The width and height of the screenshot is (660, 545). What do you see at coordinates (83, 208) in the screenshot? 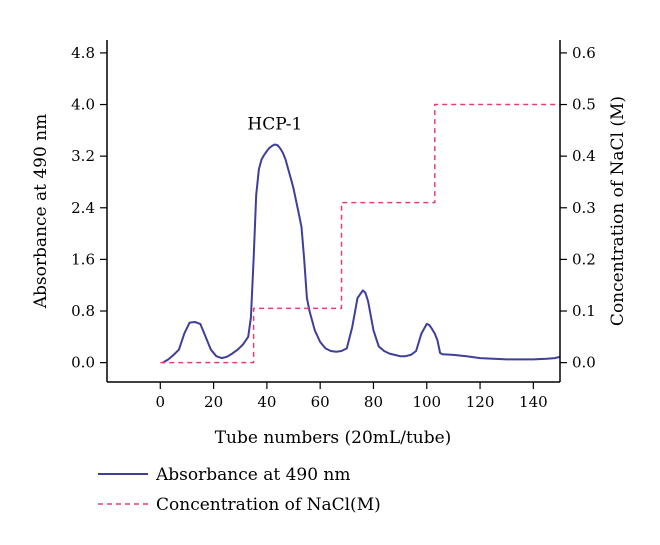
I see `y-tick-label: 2.4` at bounding box center [83, 208].